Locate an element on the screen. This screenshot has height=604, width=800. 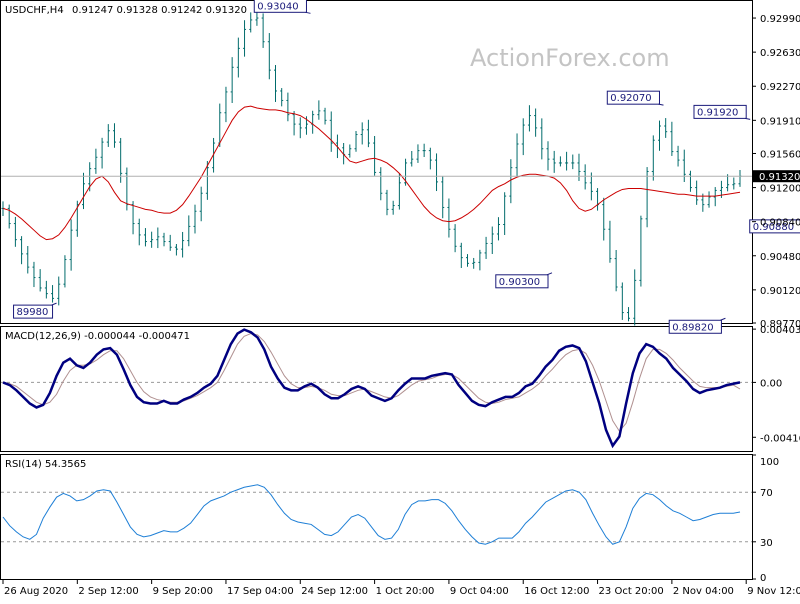
macd-tick-label: 0.00 is located at coordinates (771, 383).